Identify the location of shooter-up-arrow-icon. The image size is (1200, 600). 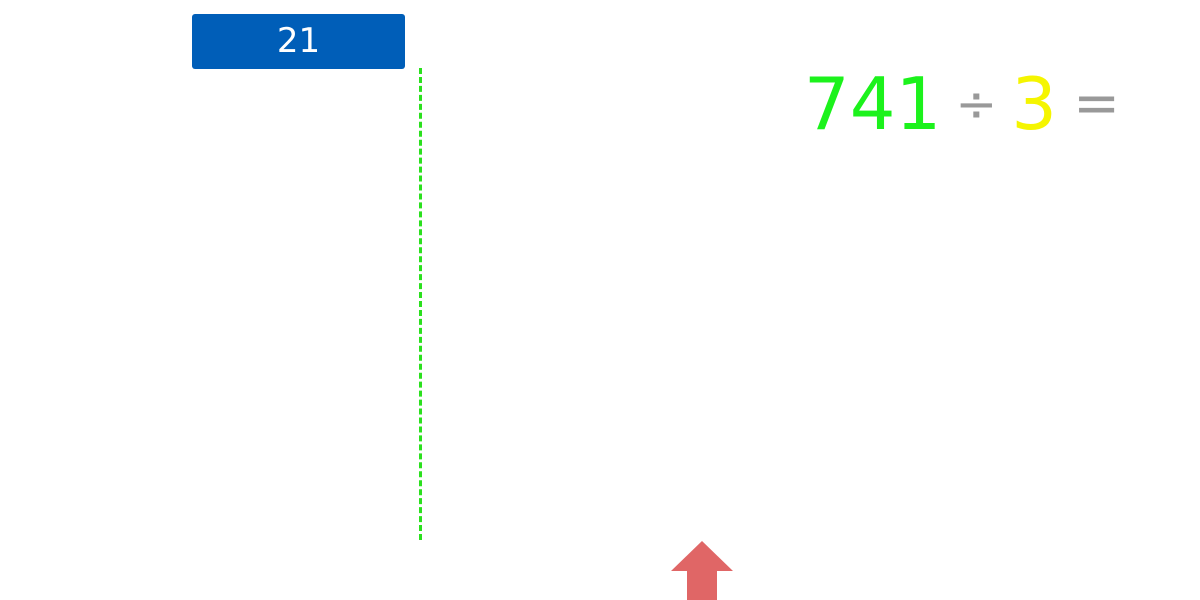
(702, 570).